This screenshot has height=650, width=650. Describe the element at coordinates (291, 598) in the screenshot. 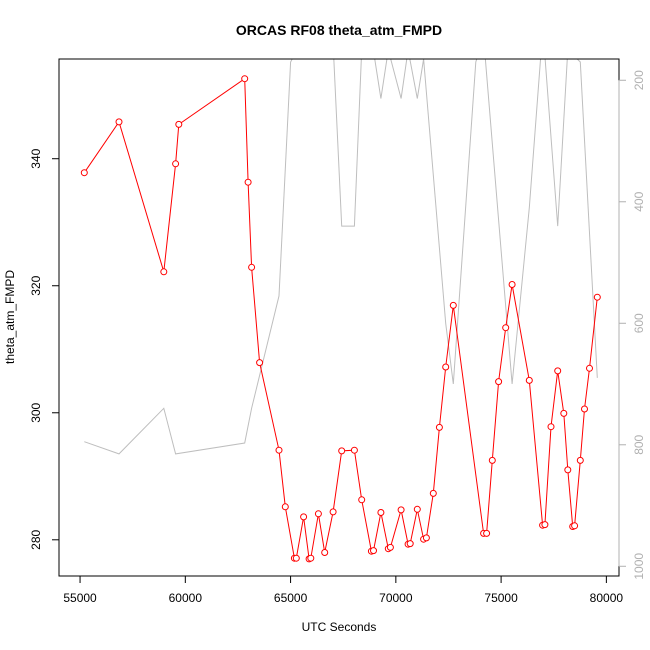

I see `x-tick-label: 65000` at that location.